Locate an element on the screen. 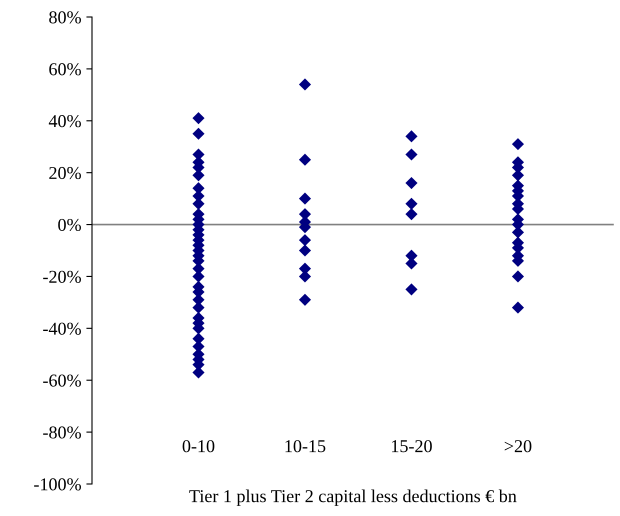 The image size is (620, 516). y-tick-label: 80% is located at coordinates (65, 17).